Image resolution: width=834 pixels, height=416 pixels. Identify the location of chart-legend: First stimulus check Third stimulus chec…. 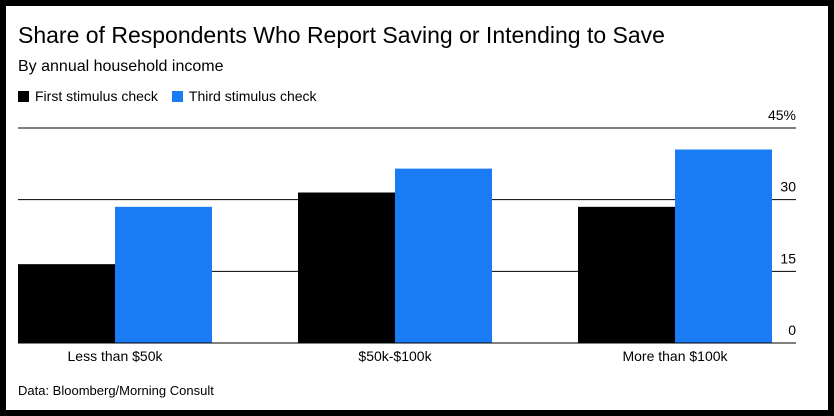
(174, 96).